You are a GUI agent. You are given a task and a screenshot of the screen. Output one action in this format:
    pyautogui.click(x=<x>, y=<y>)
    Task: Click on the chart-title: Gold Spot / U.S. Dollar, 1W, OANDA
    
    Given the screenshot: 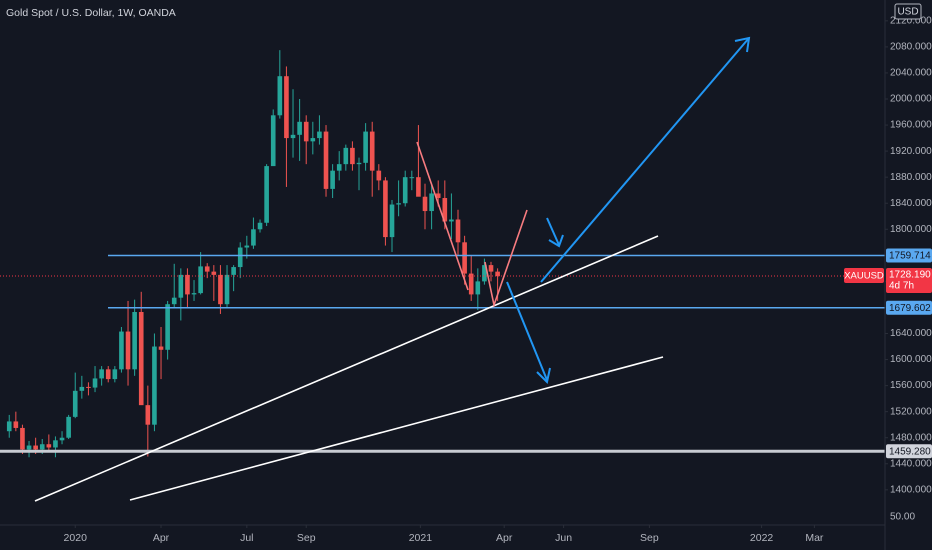 What is the action you would take?
    pyautogui.click(x=91, y=13)
    